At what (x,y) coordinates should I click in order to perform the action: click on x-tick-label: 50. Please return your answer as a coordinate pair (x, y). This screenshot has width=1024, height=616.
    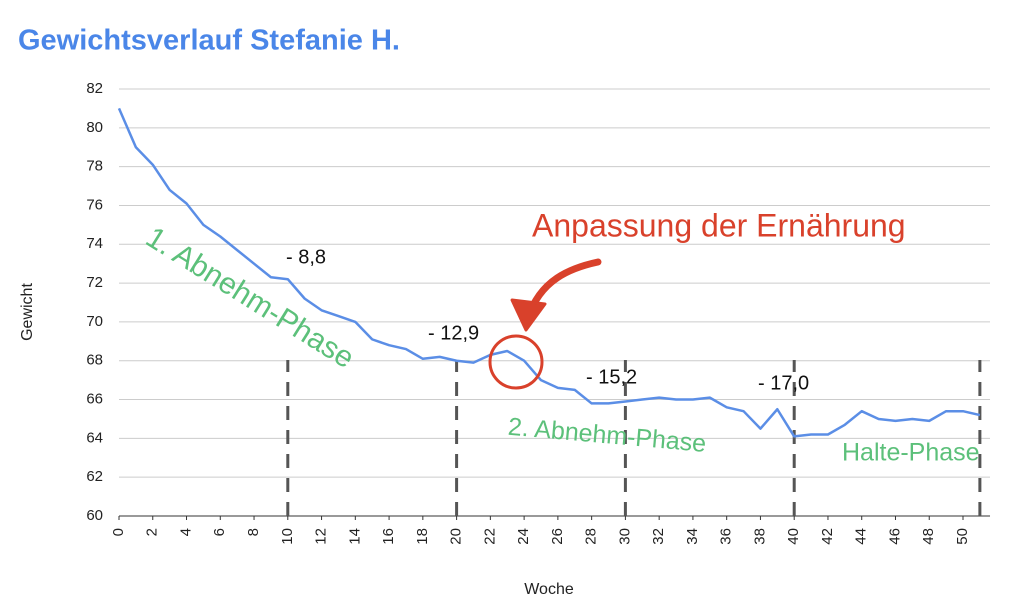
    Looking at the image, I should click on (962, 536).